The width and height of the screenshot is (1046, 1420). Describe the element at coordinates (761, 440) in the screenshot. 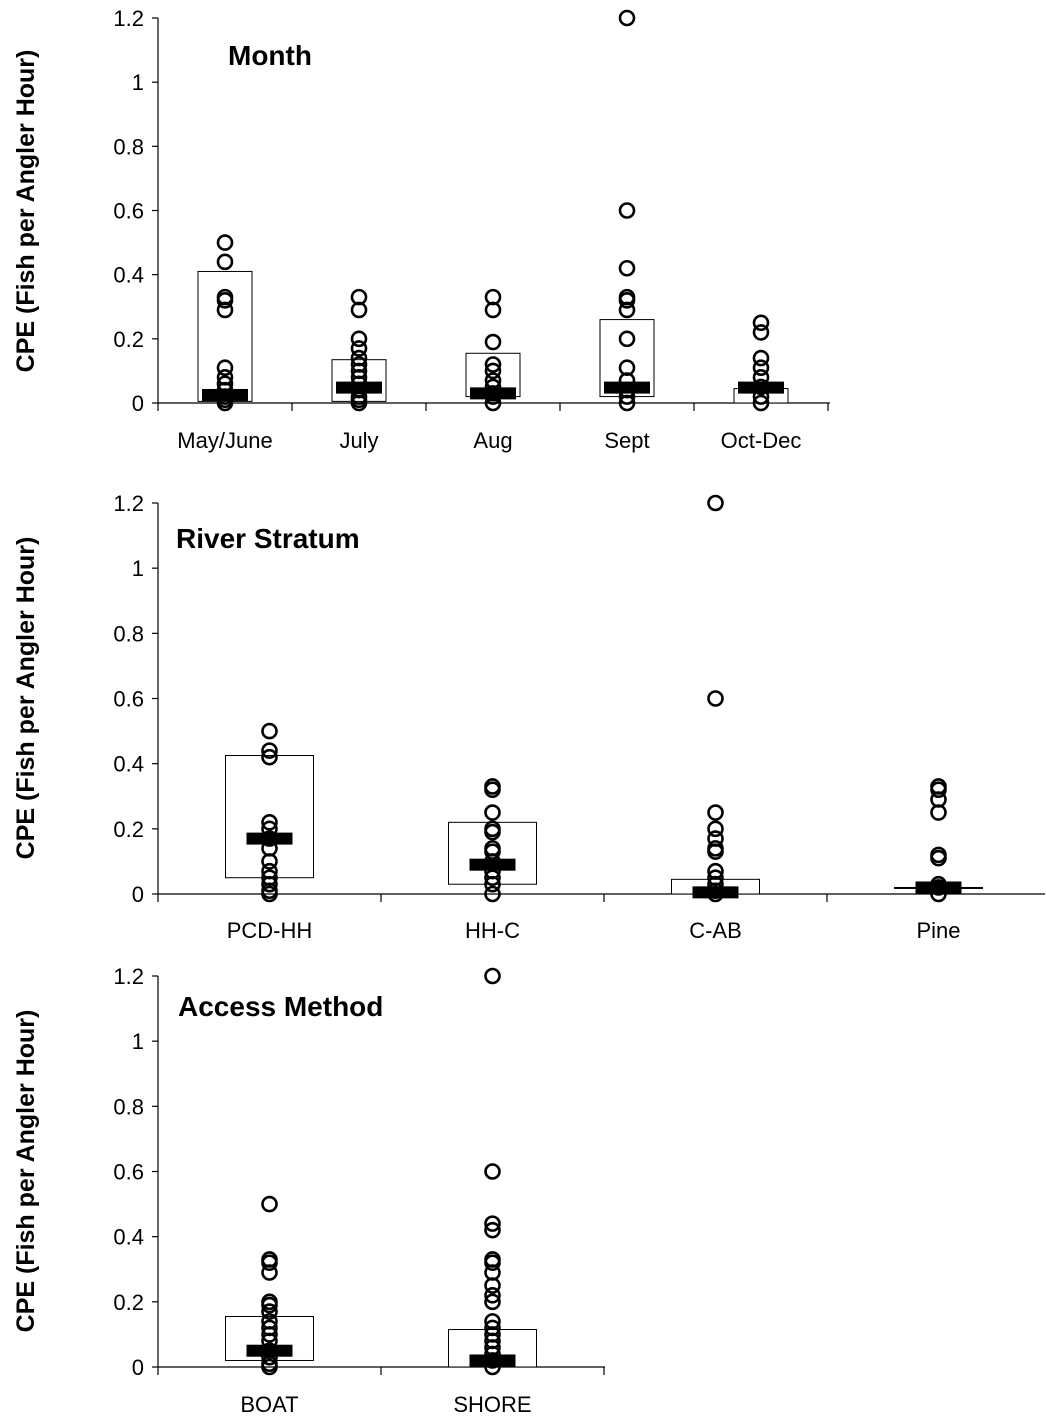

I see `x-category-label: Oct-Dec` at that location.